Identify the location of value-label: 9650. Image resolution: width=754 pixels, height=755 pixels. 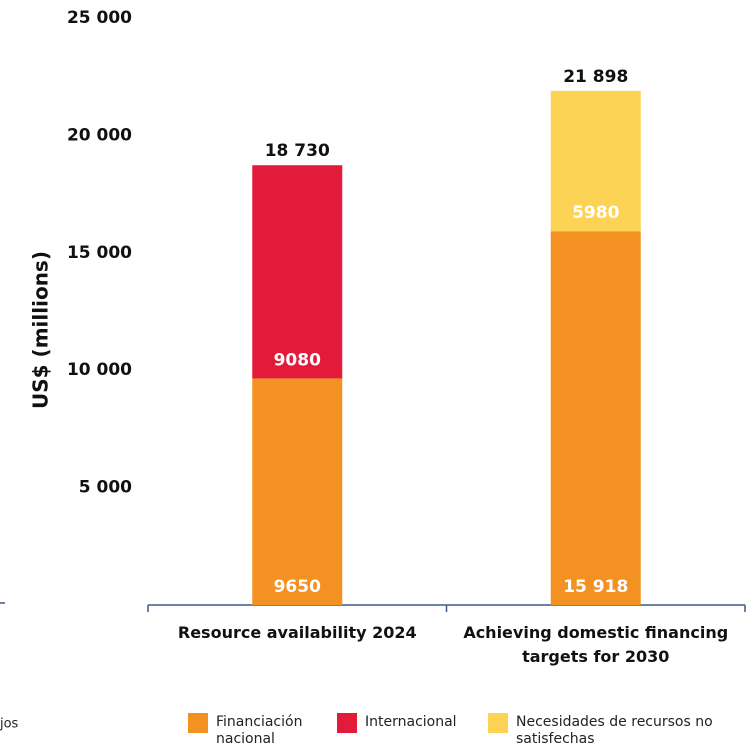
(297, 587).